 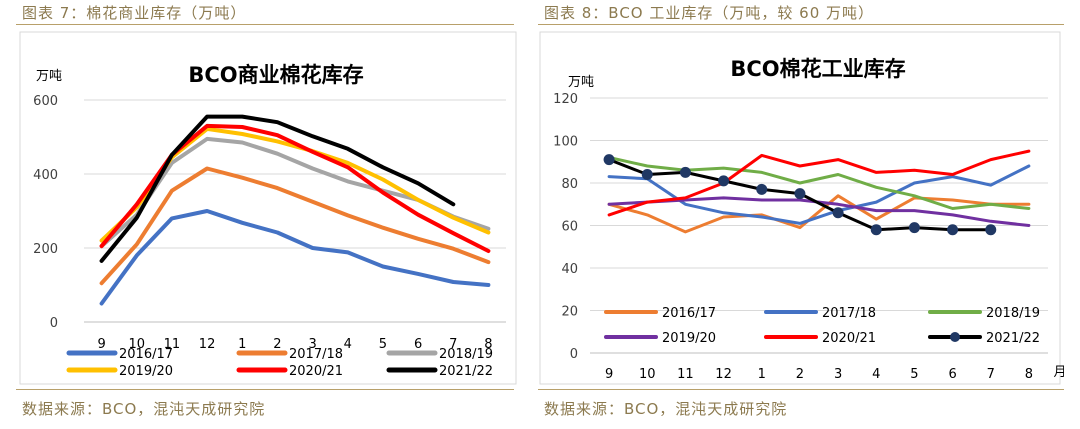 What do you see at coordinates (801, 389) in the screenshot?
I see `right-footer-rule` at bounding box center [801, 389].